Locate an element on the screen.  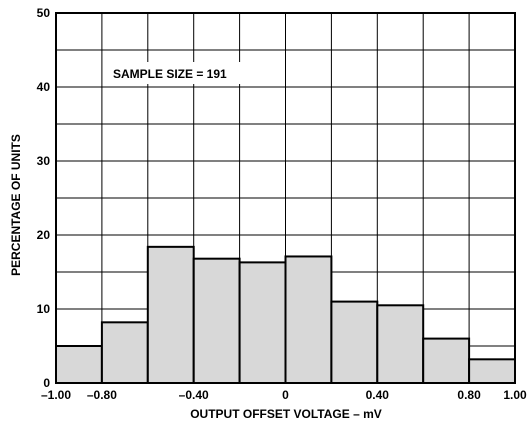
y-tick-label-2: 20 is located at coordinates (44, 235).